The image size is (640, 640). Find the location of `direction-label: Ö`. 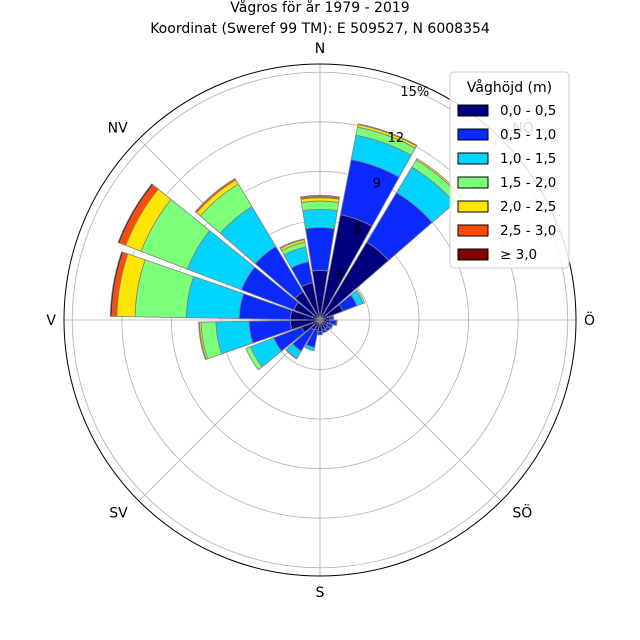

direction-label: Ö is located at coordinates (589, 320).